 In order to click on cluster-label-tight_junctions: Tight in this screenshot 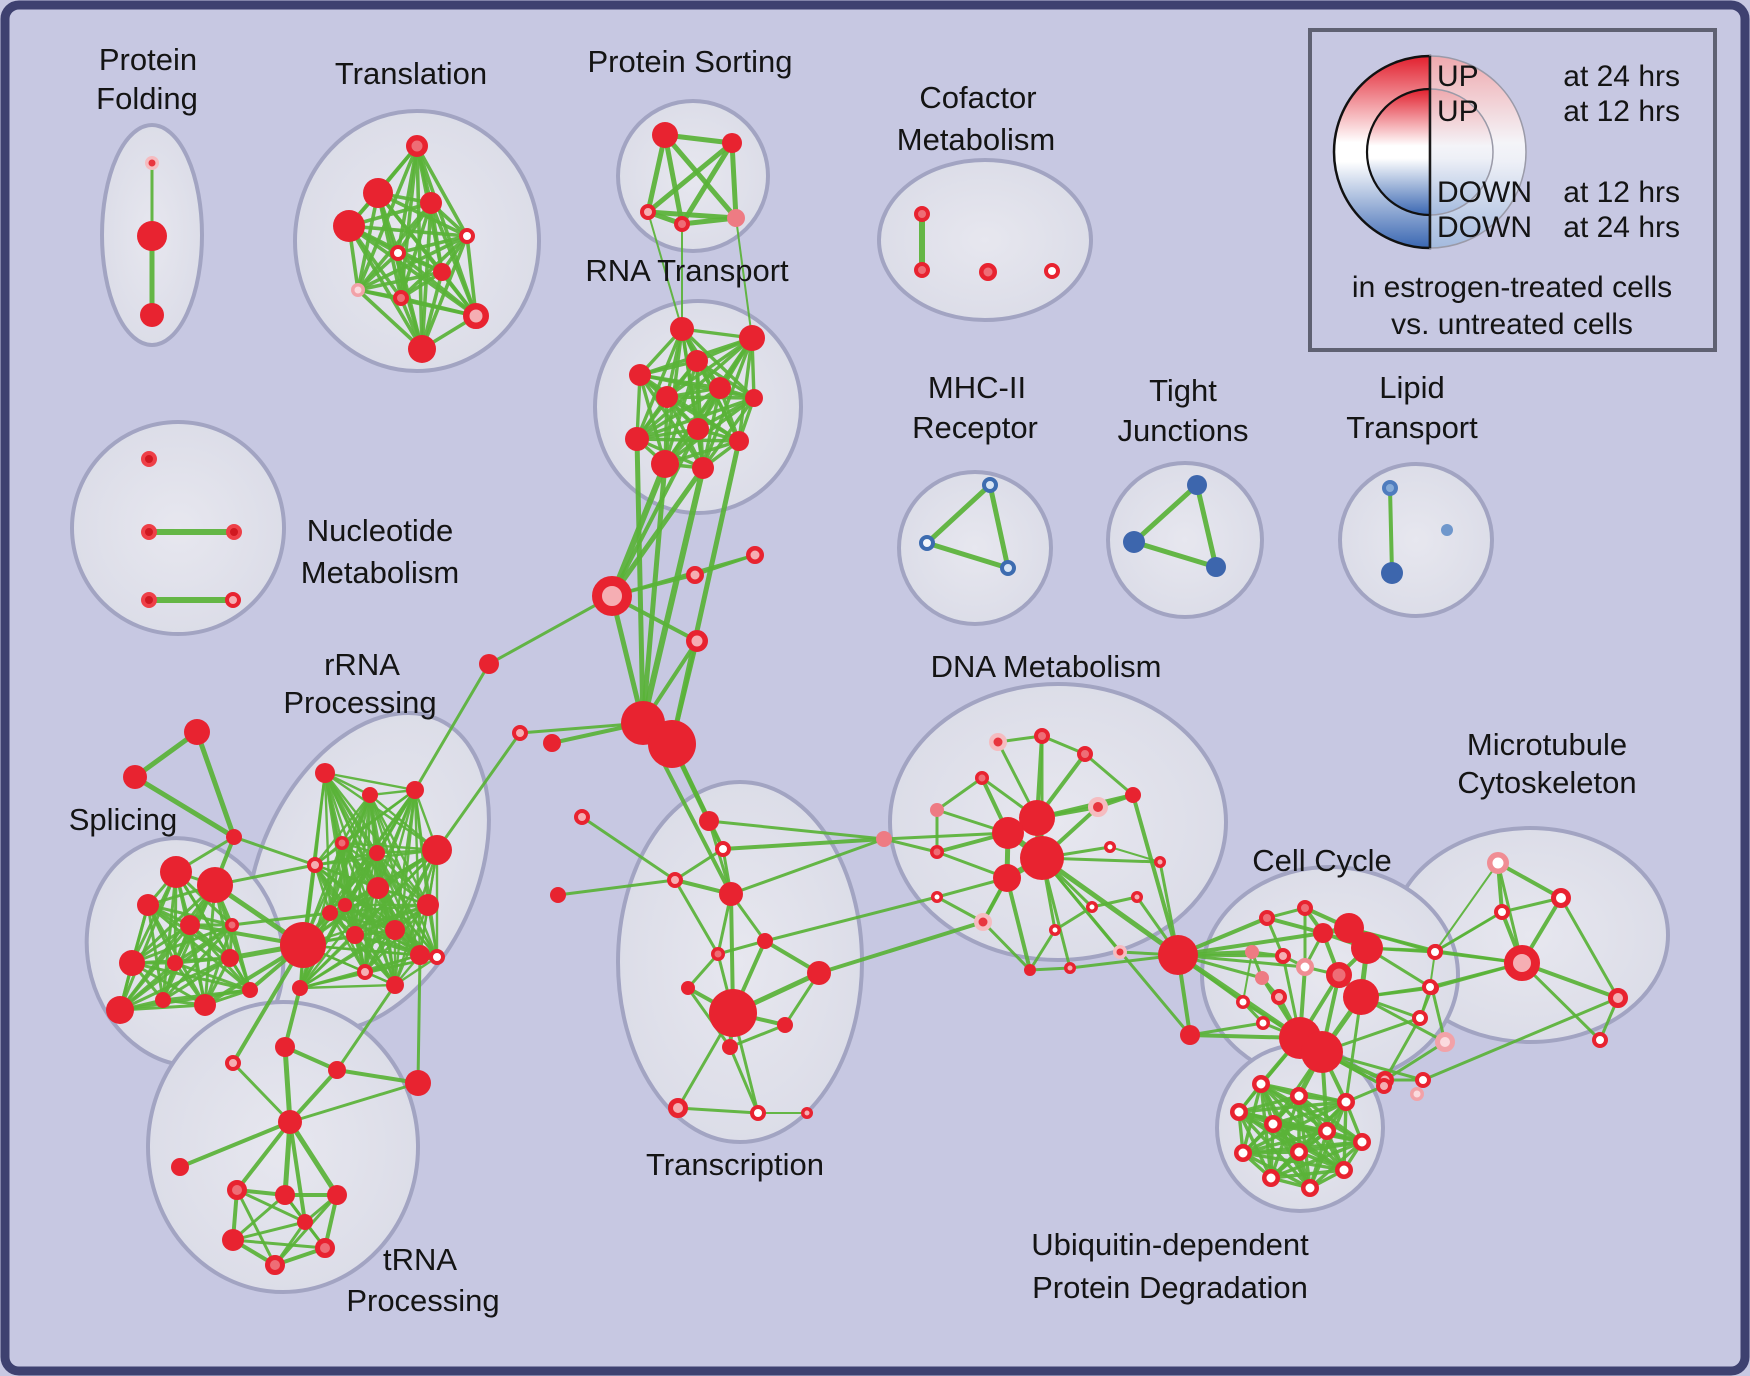, I will do `click(1183, 390)`.